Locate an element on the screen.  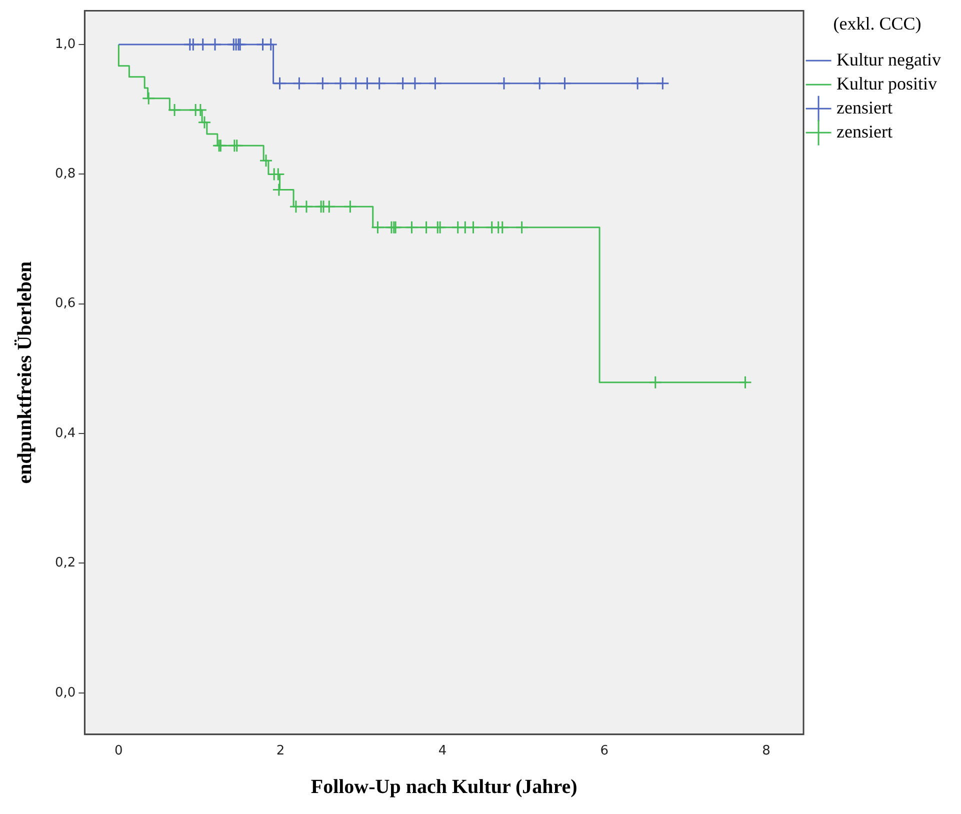
y-tick-label: 0,2 is located at coordinates (65, 563).